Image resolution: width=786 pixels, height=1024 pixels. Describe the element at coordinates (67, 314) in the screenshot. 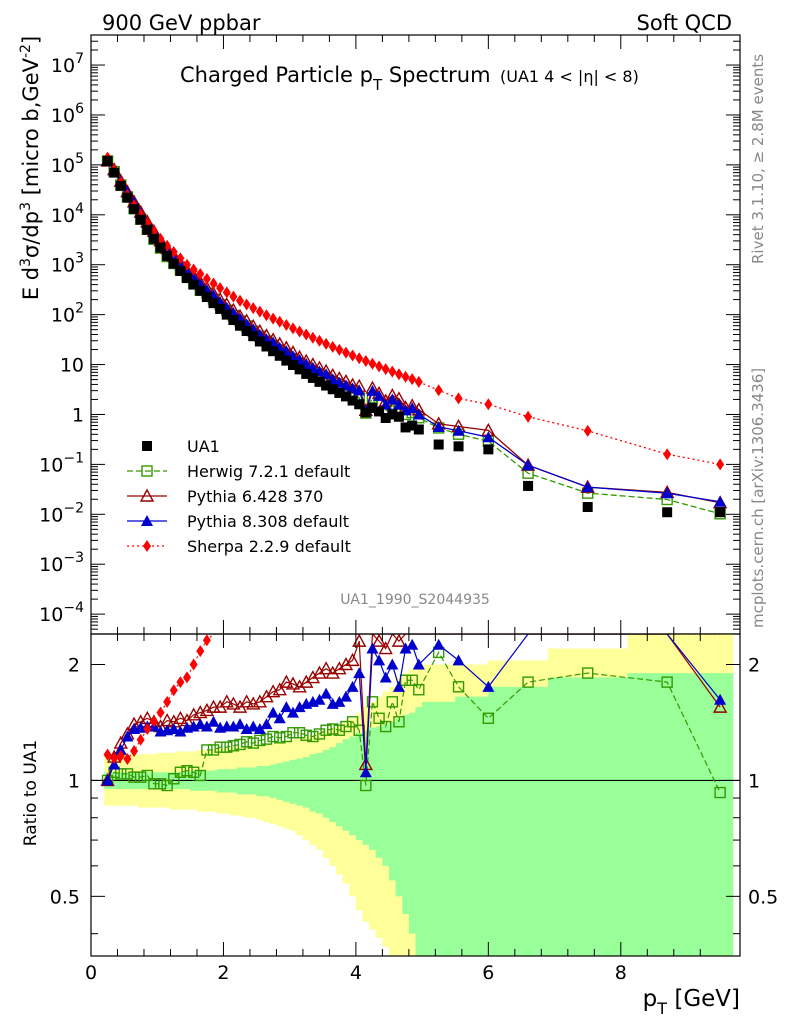

I see `y-tick-label: 10²` at that location.